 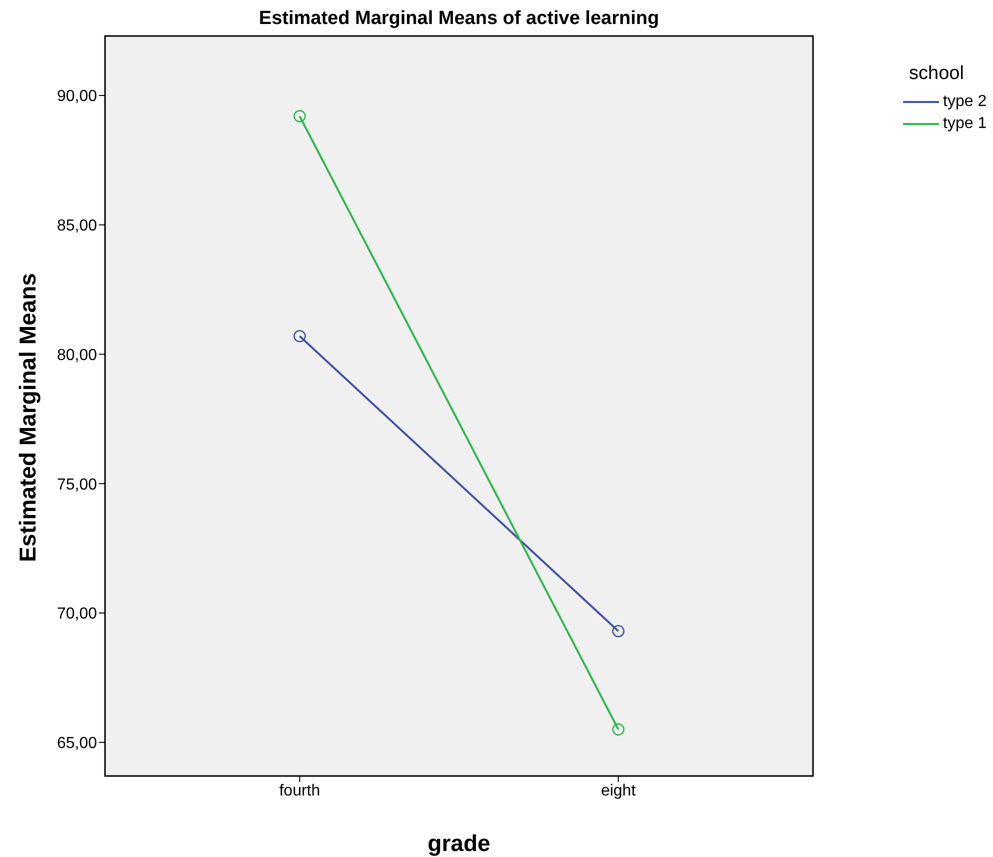 I want to click on y-axis-title: Estimated Marginal Means, so click(x=28, y=418).